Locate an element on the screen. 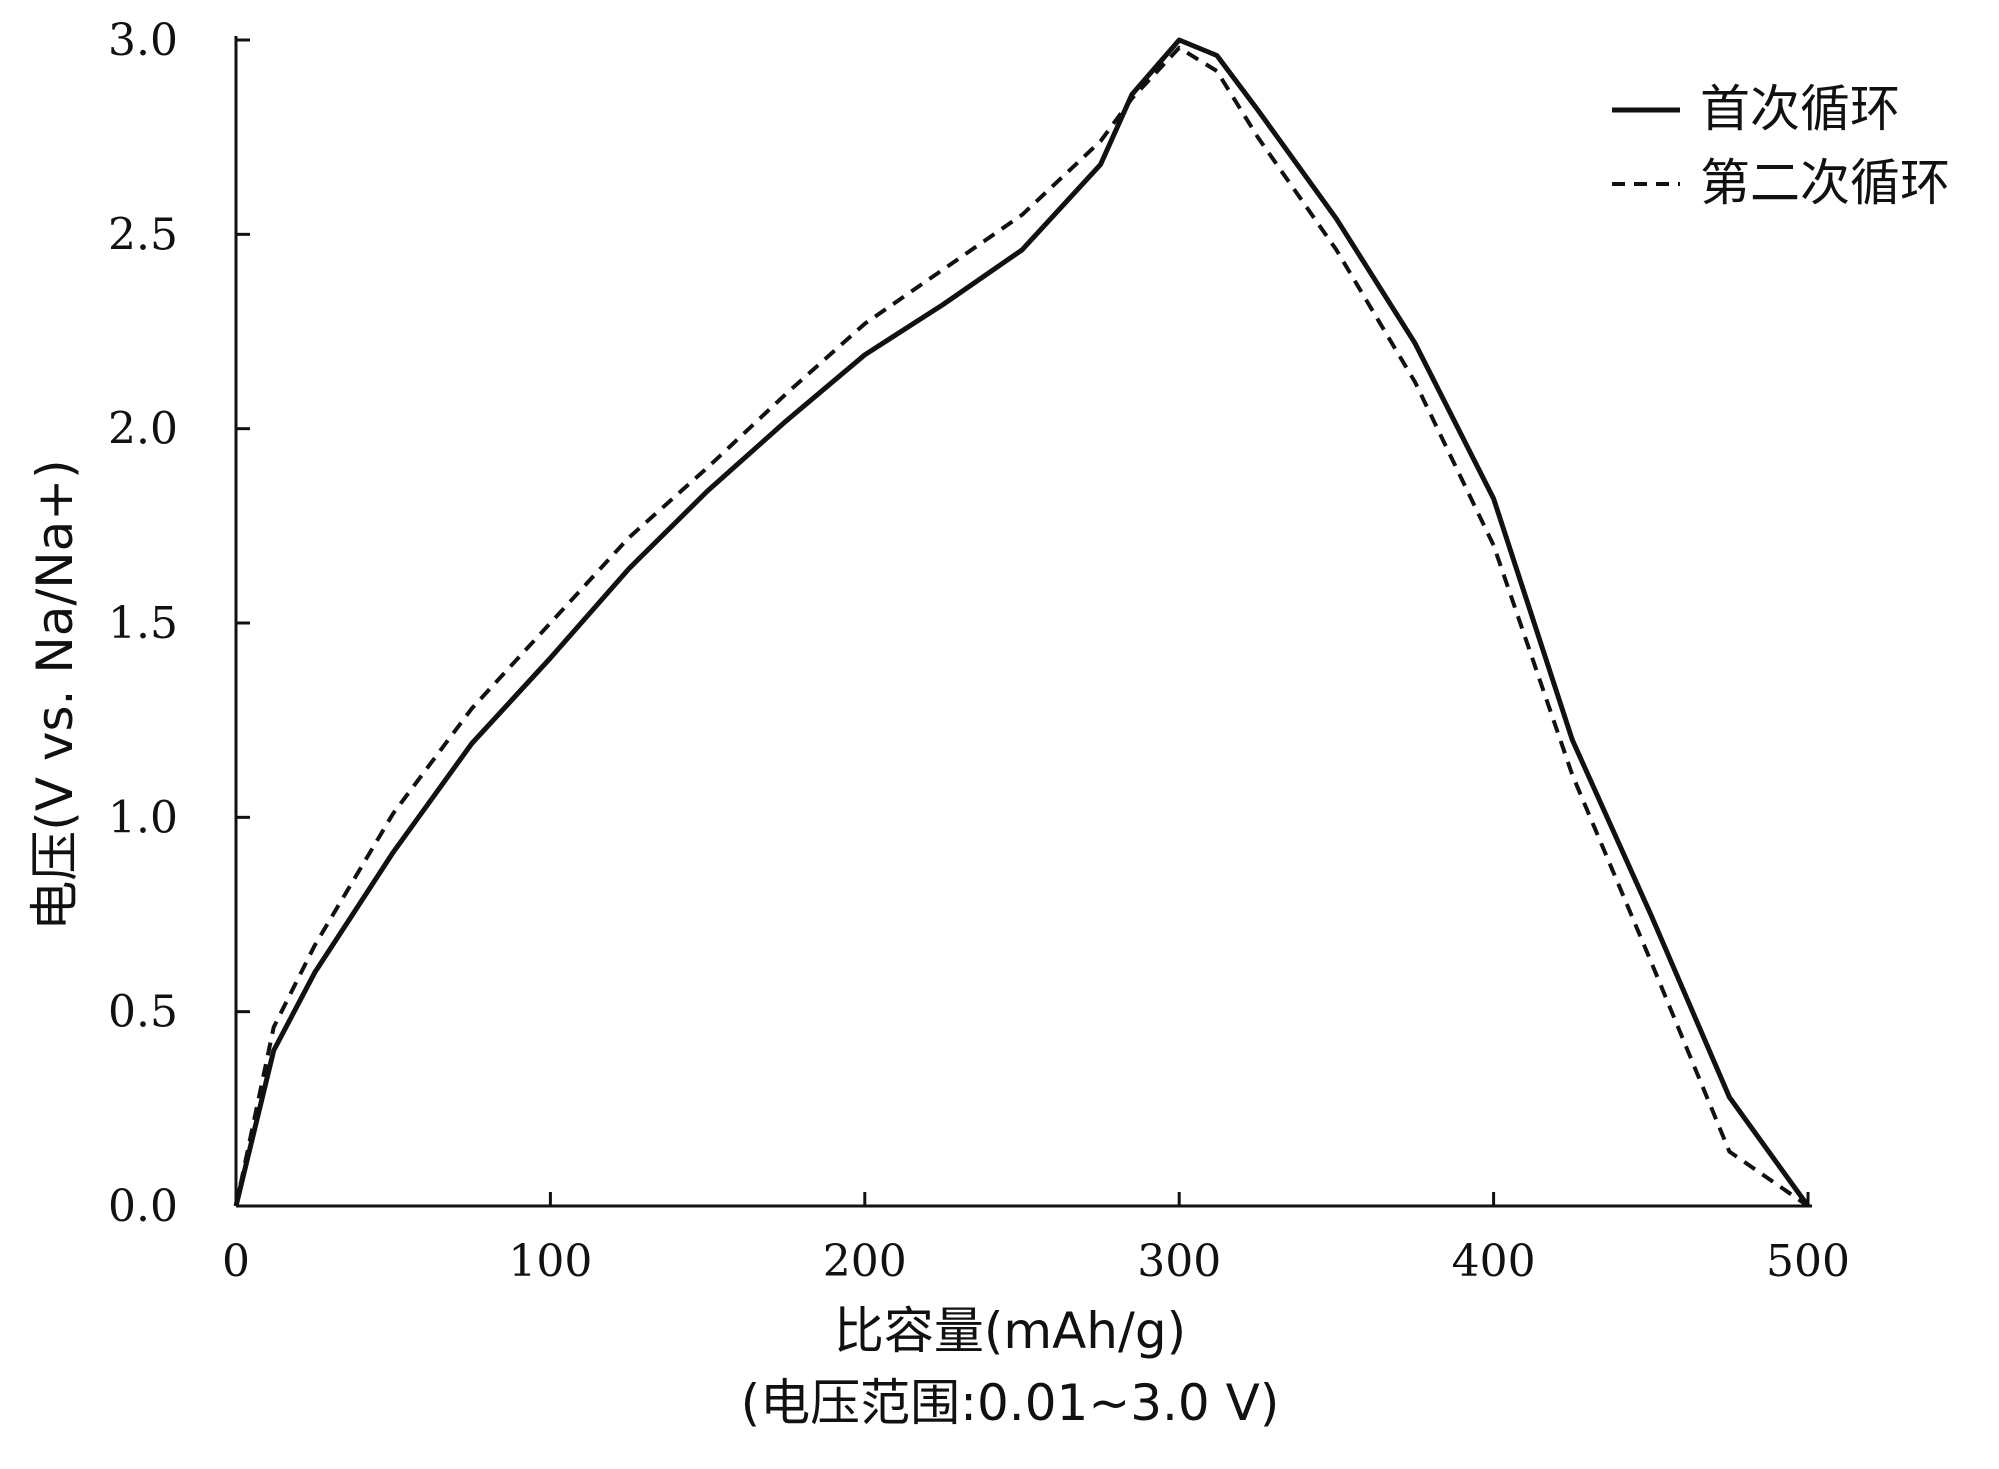 The image size is (1999, 1469). legend: 首次循环 第二次循环 is located at coordinates (1781, 146).